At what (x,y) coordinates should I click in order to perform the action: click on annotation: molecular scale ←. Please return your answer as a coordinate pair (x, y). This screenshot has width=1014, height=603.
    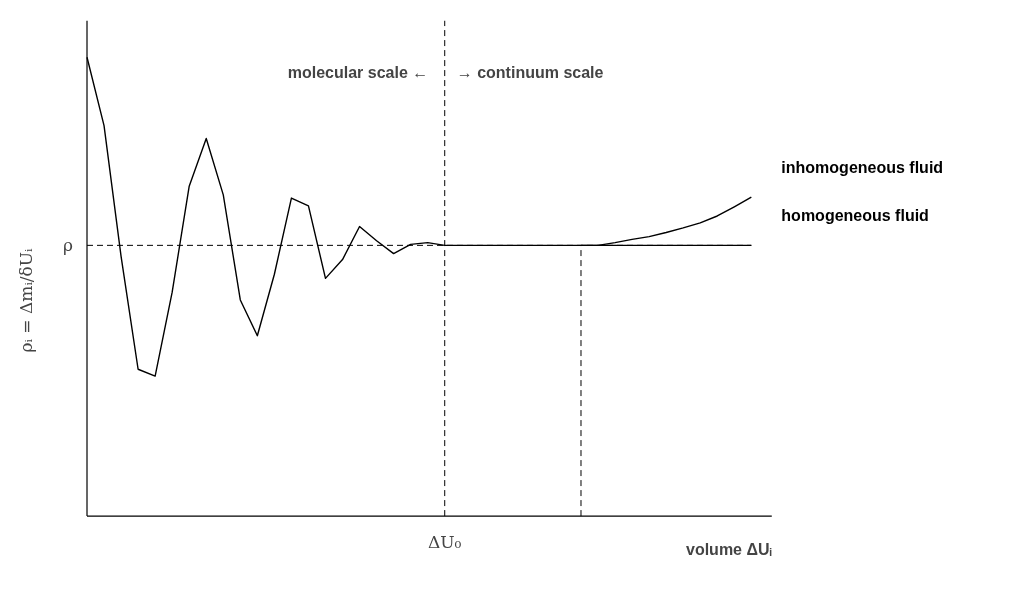
    Looking at the image, I should click on (358, 72).